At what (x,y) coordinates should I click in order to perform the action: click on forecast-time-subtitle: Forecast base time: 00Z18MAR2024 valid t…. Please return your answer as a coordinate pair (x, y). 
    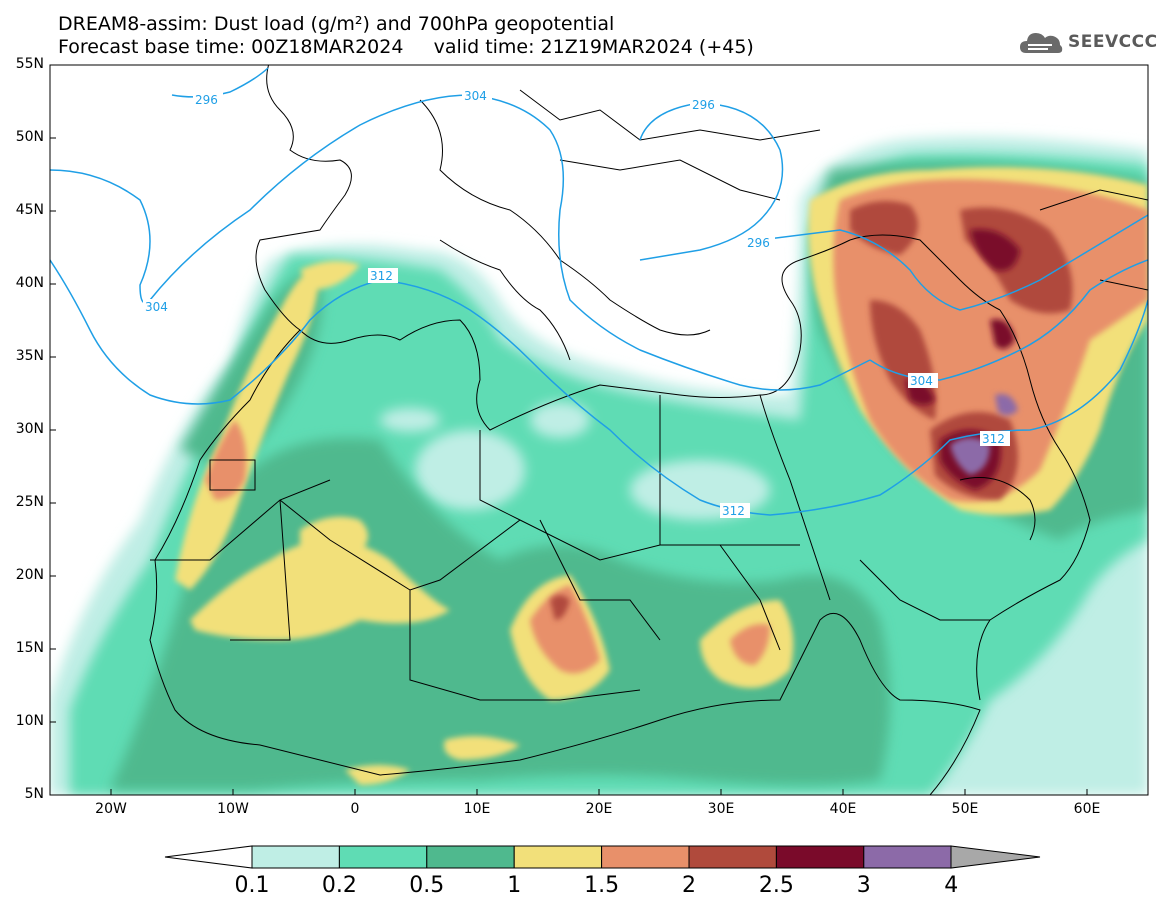
    Looking at the image, I should click on (406, 47).